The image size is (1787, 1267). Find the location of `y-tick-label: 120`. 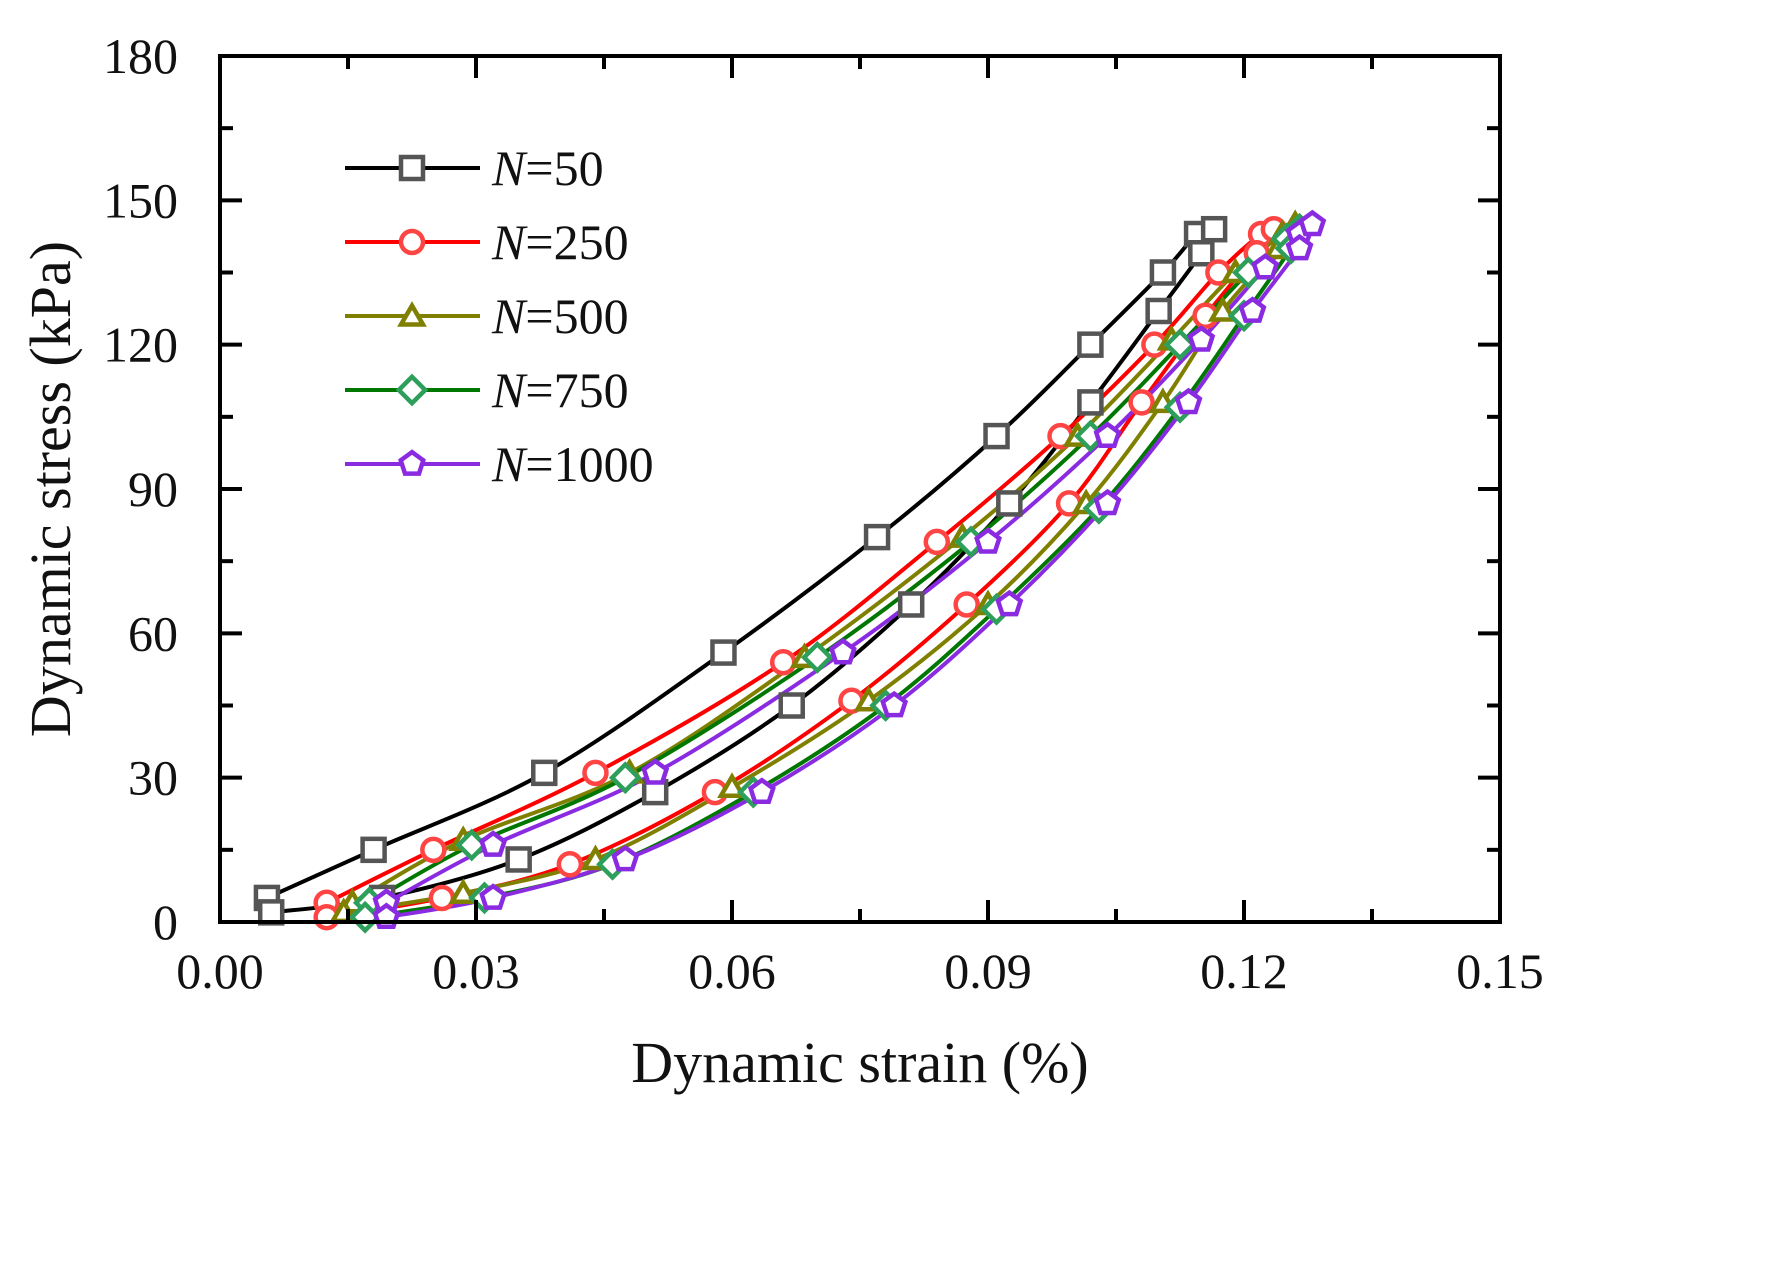

y-tick-label: 120 is located at coordinates (140, 345).